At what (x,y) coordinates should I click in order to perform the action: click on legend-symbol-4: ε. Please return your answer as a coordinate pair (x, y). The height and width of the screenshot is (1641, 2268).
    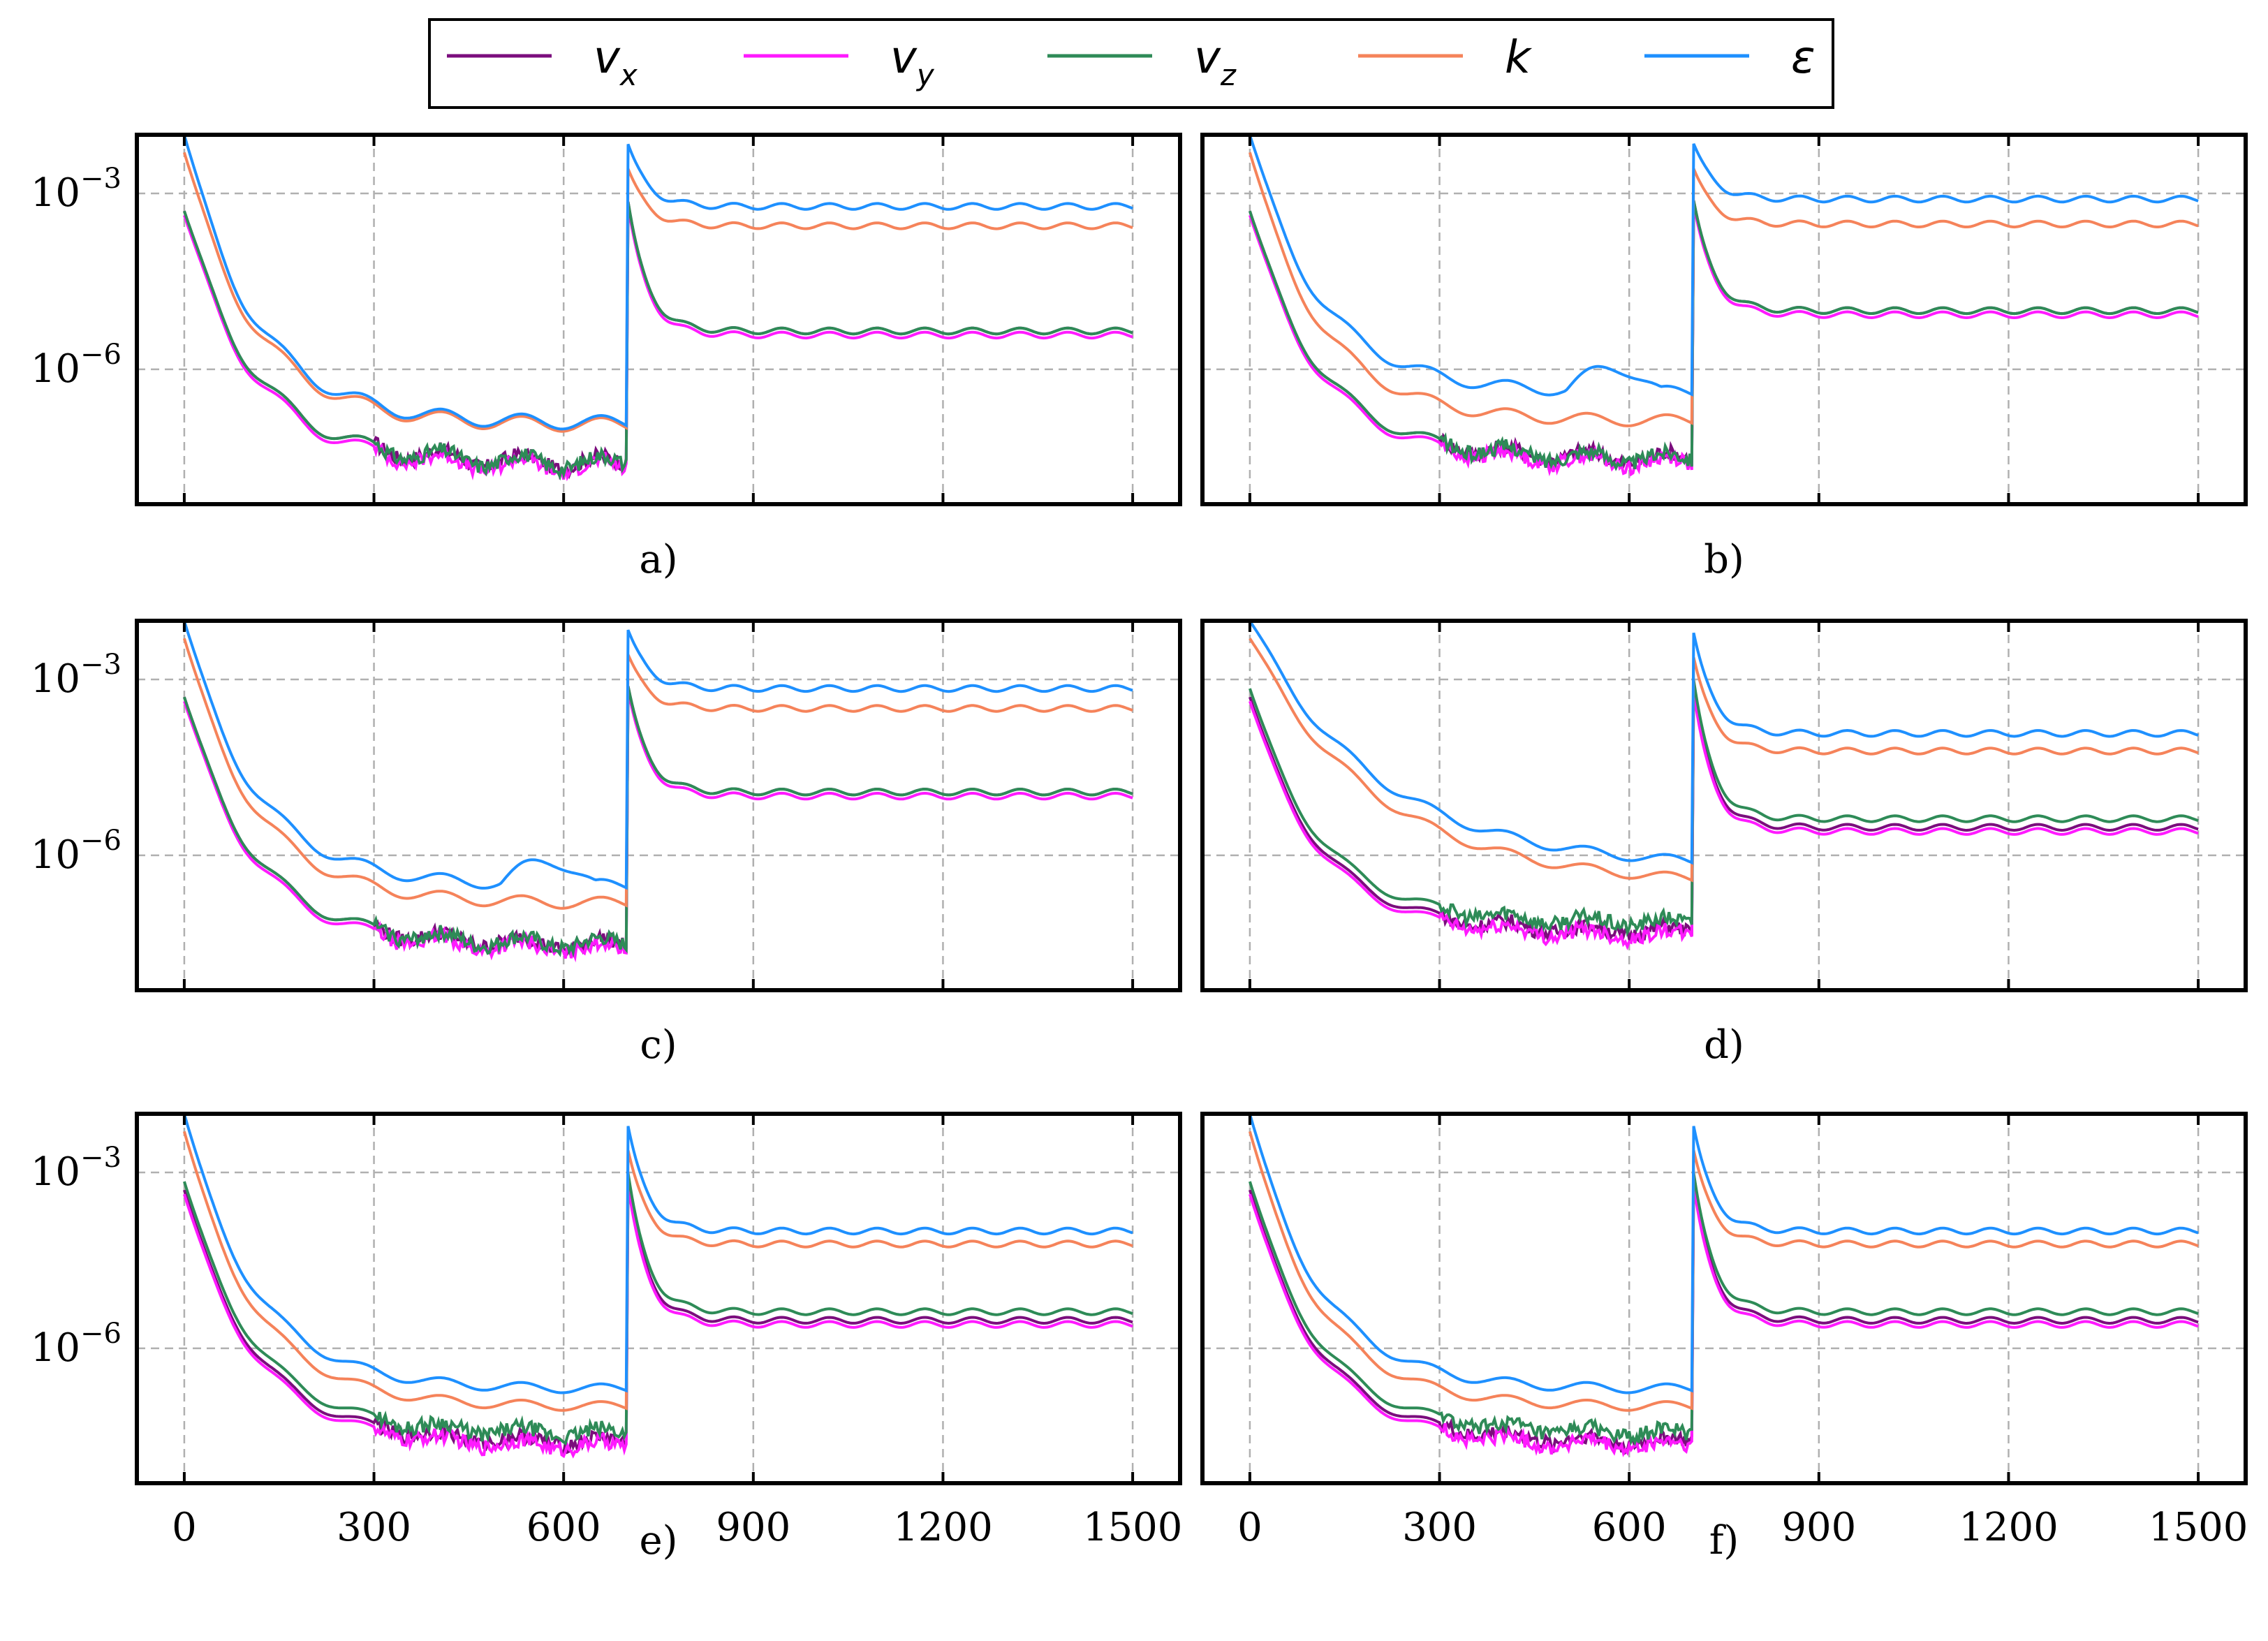
    Looking at the image, I should click on (1803, 58).